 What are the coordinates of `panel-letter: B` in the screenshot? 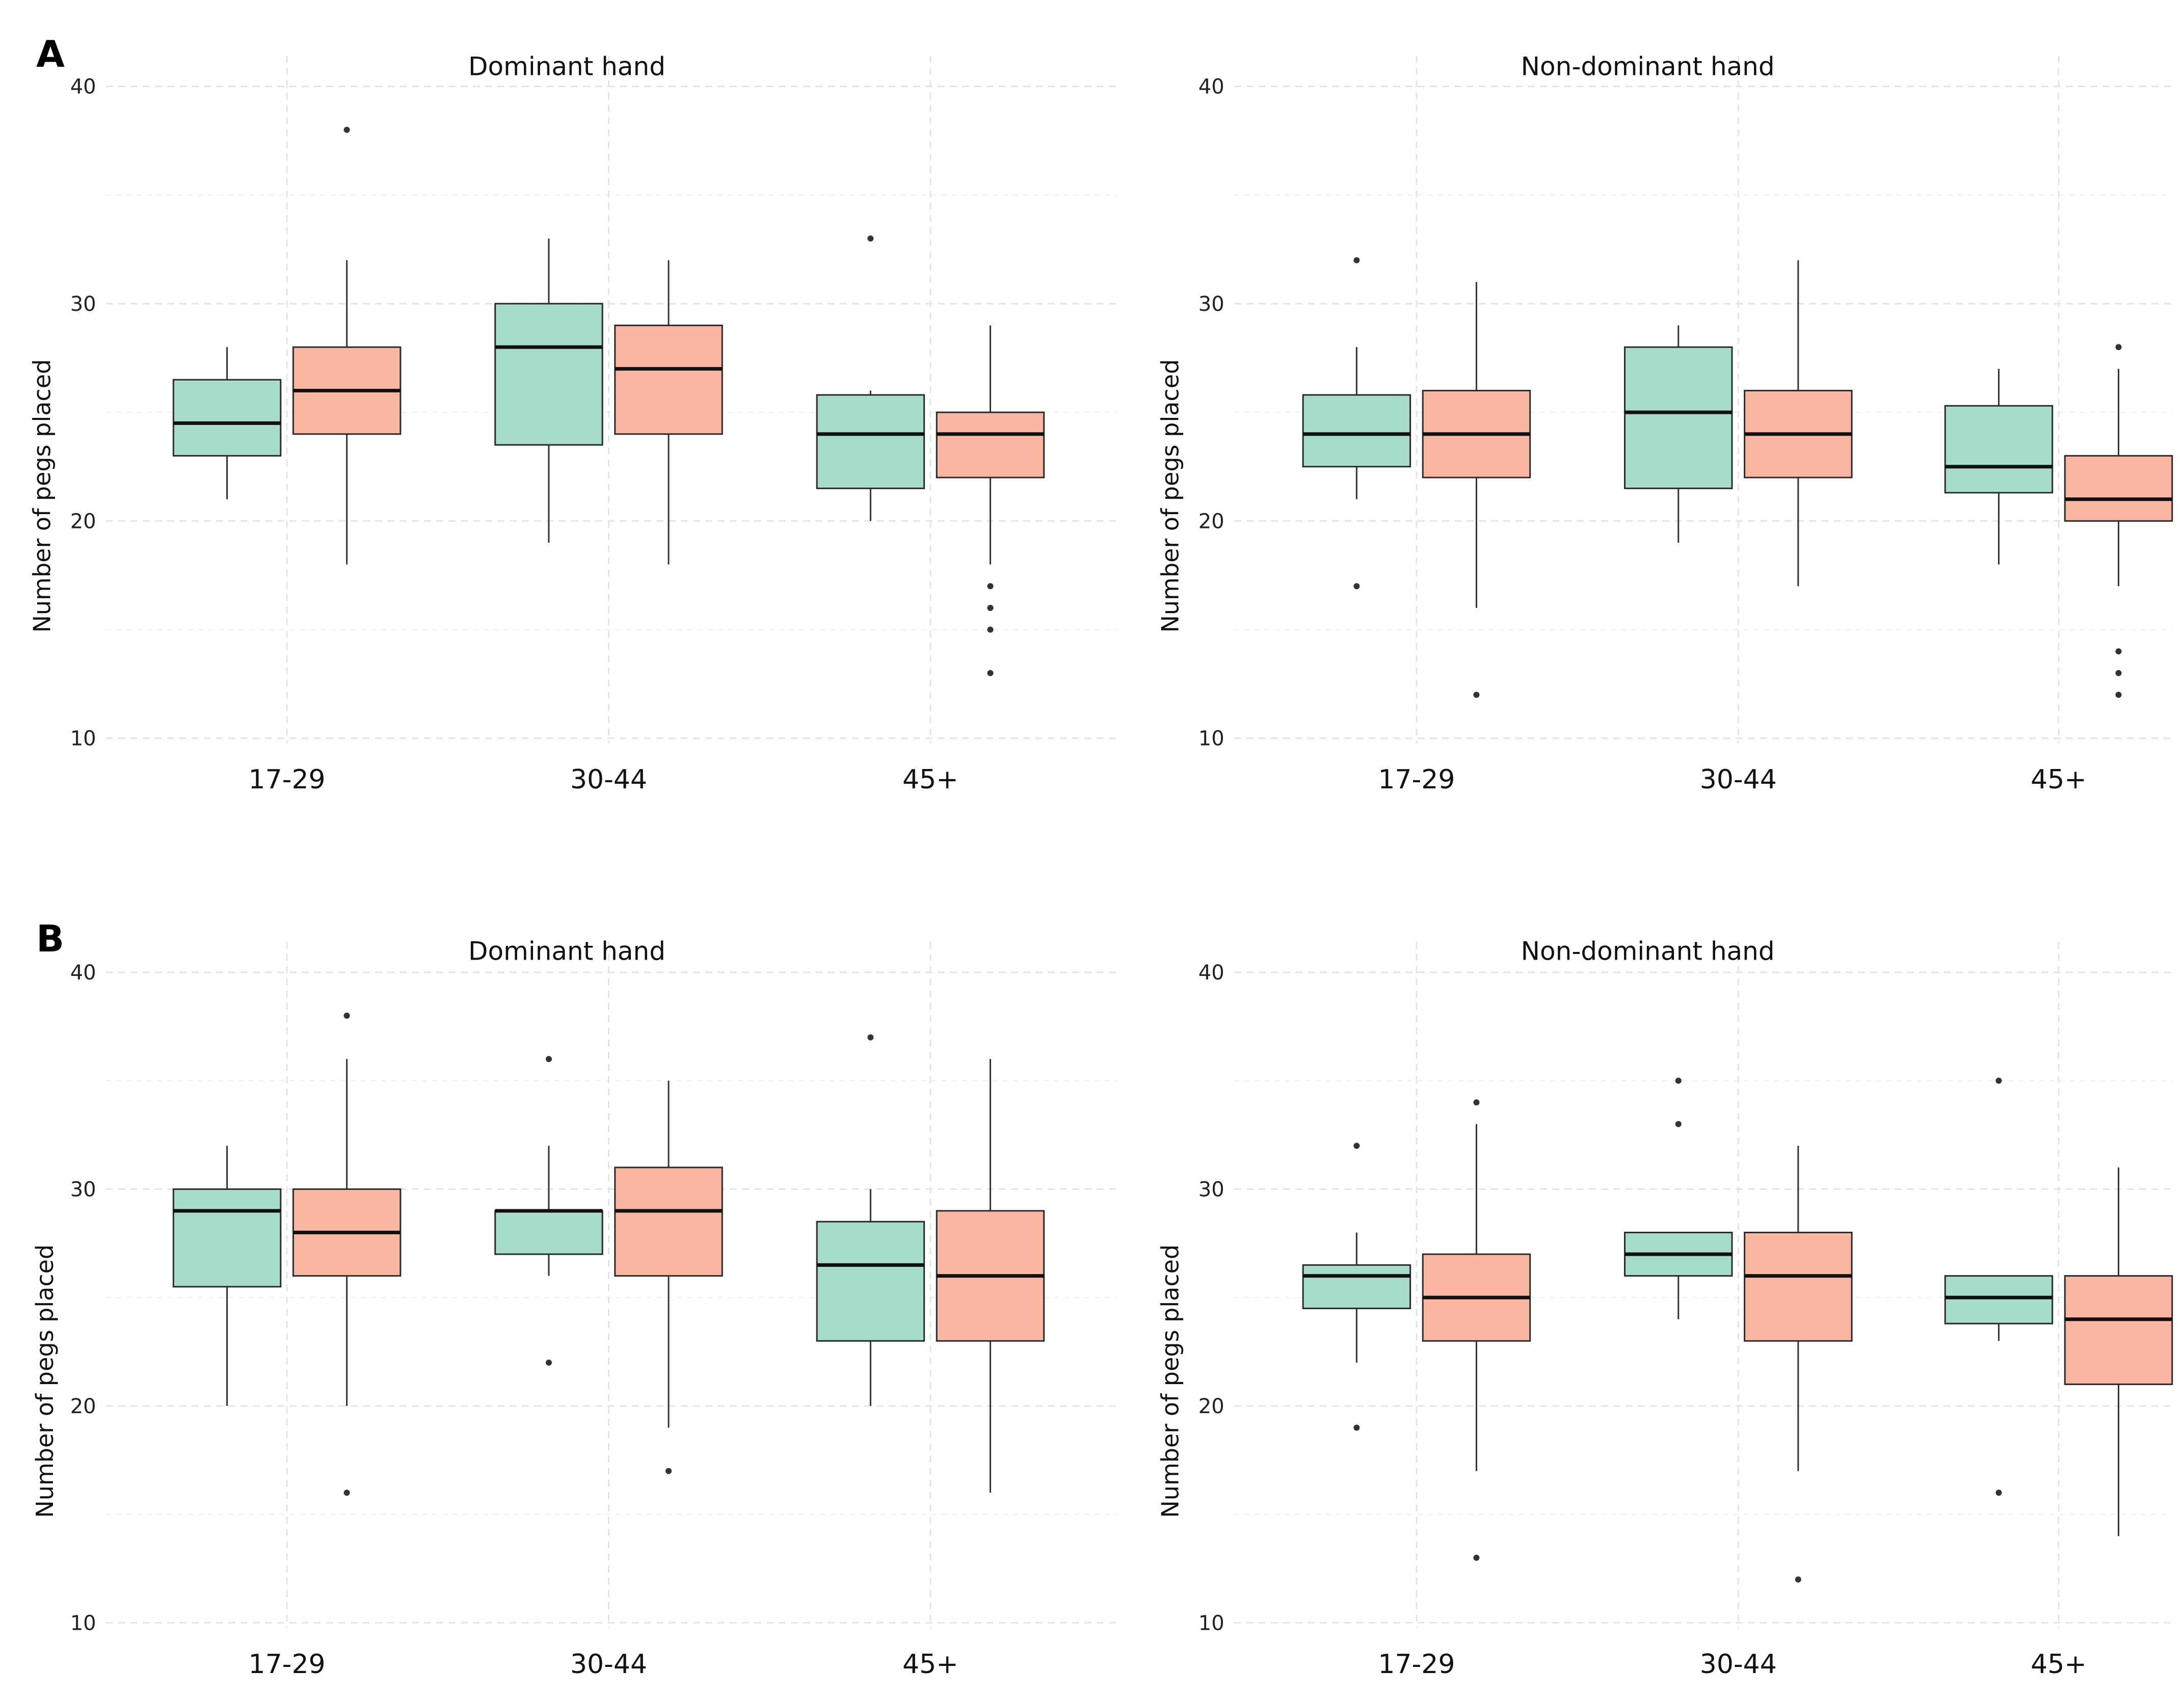 It's located at (50, 939).